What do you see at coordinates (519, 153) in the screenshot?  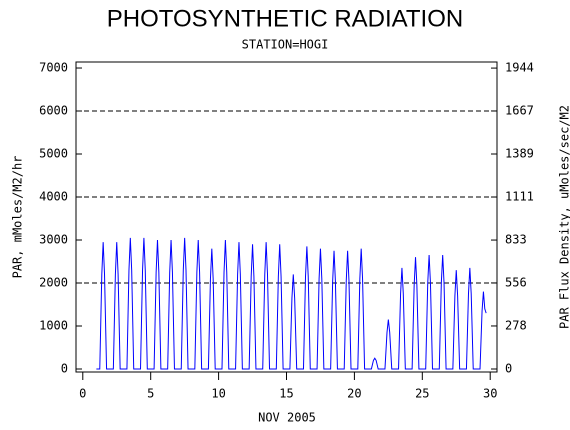 I see `y2-tick-label: 1389` at bounding box center [519, 153].